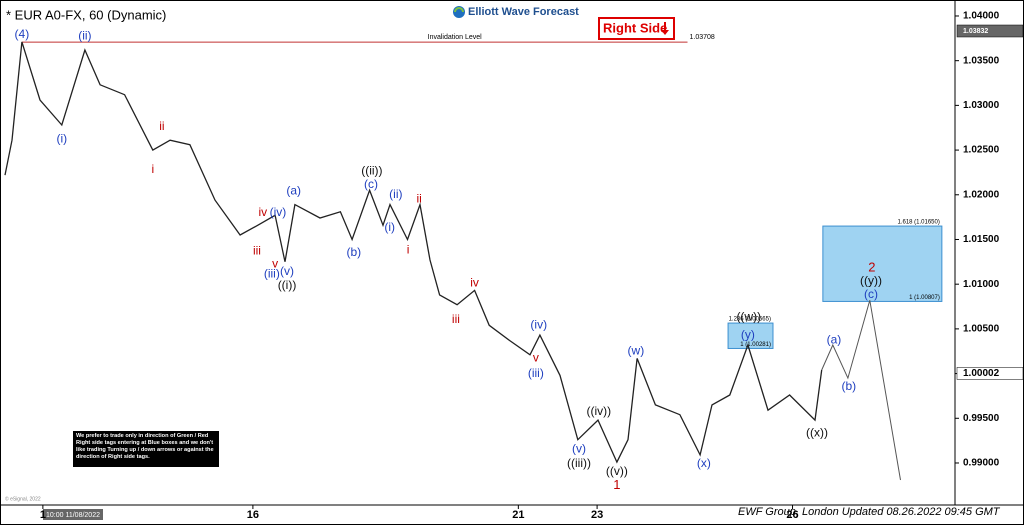 This screenshot has width=1024, height=530. Describe the element at coordinates (636, 350) in the screenshot. I see `wave-label: (w)` at that location.